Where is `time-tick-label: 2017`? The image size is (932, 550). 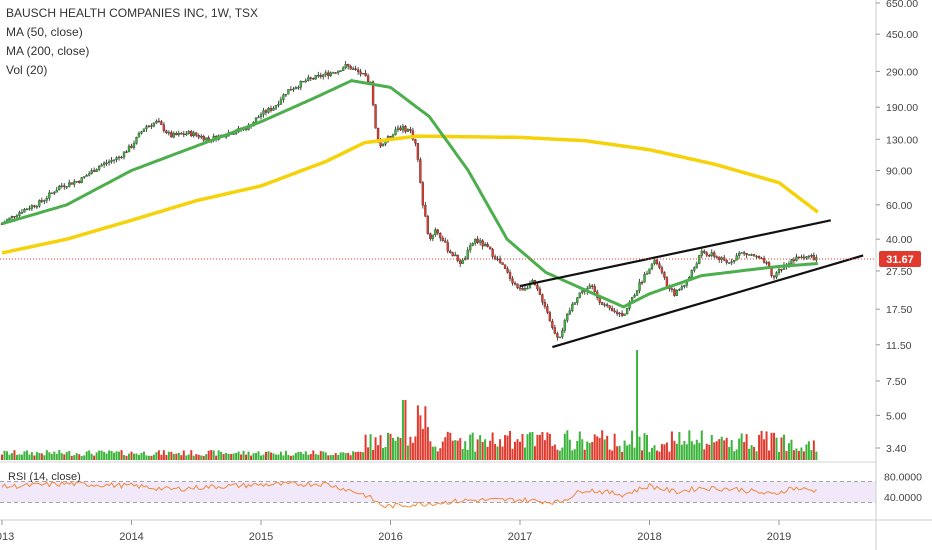
time-tick-label: 2017 is located at coordinates (520, 537).